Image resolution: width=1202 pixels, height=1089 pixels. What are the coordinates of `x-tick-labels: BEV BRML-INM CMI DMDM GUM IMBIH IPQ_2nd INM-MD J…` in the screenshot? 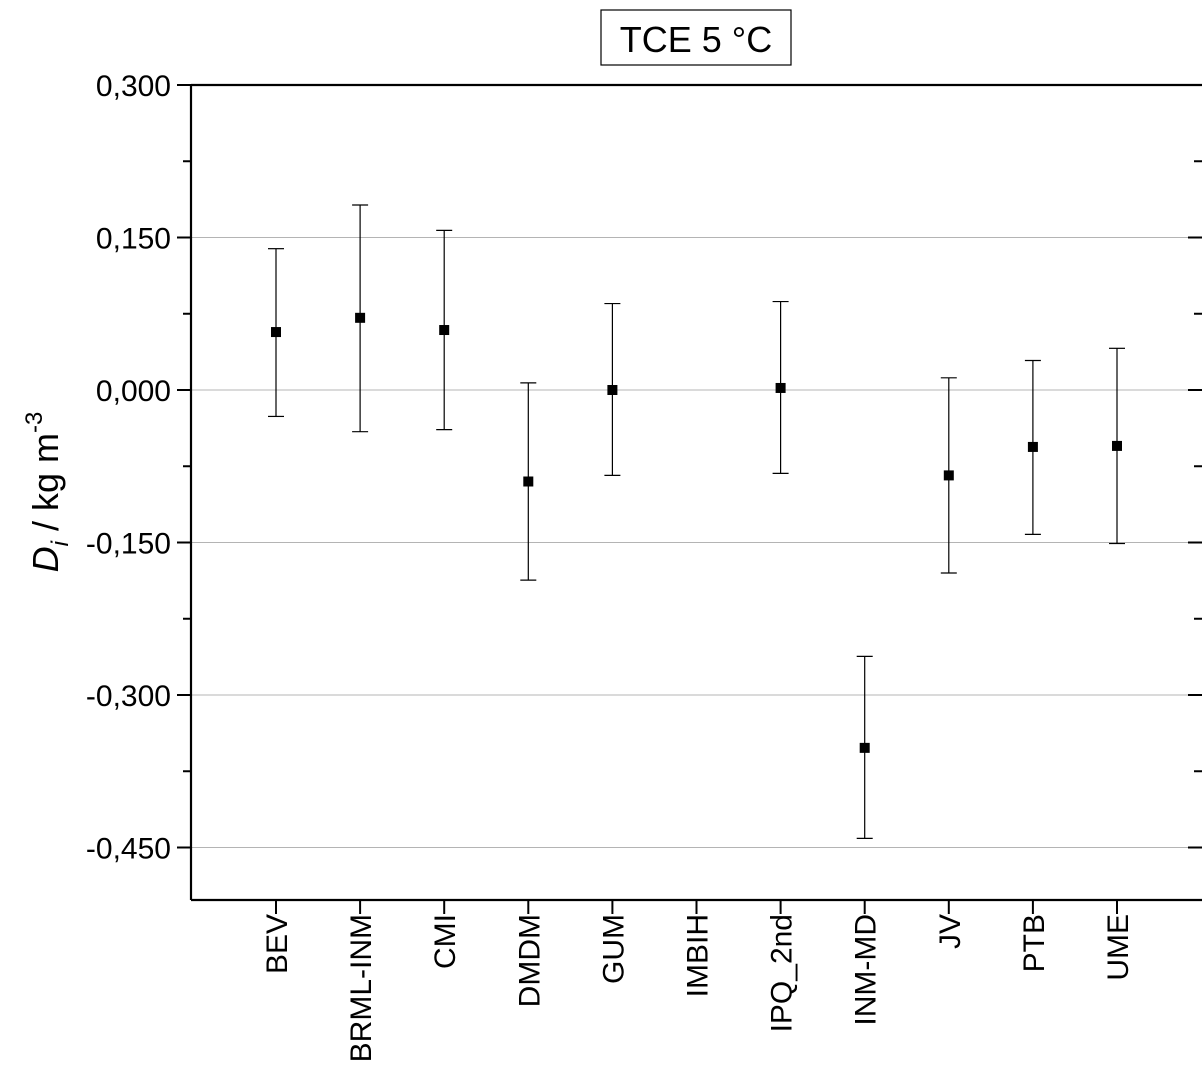 It's located at (698, 988).